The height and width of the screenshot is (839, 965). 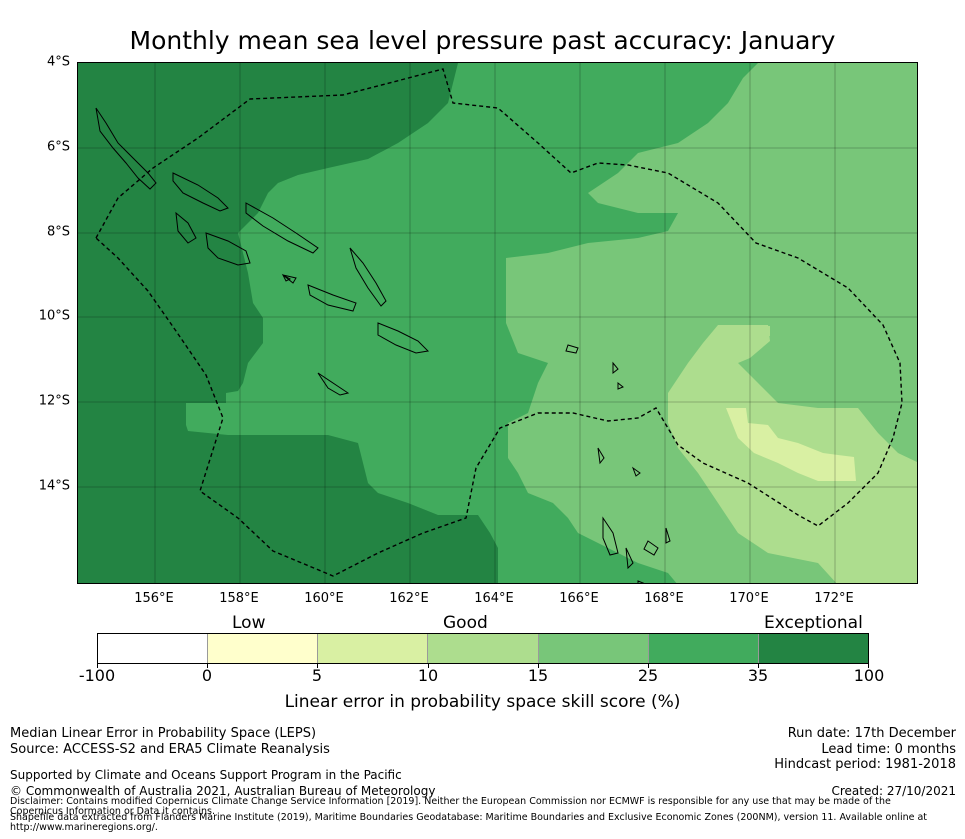 What do you see at coordinates (409, 598) in the screenshot?
I see `lon-label-162e: 162°E` at bounding box center [409, 598].